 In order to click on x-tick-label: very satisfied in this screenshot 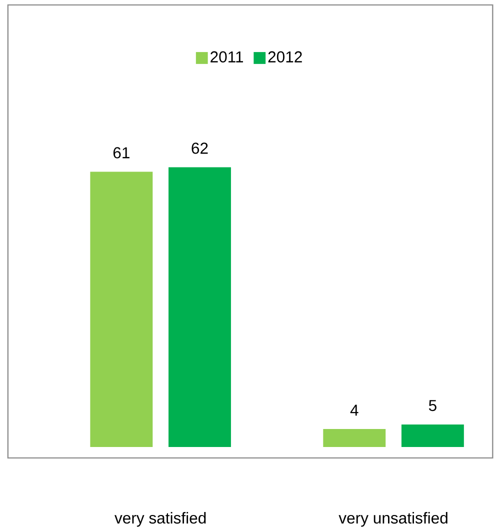, I will do `click(160, 519)`.